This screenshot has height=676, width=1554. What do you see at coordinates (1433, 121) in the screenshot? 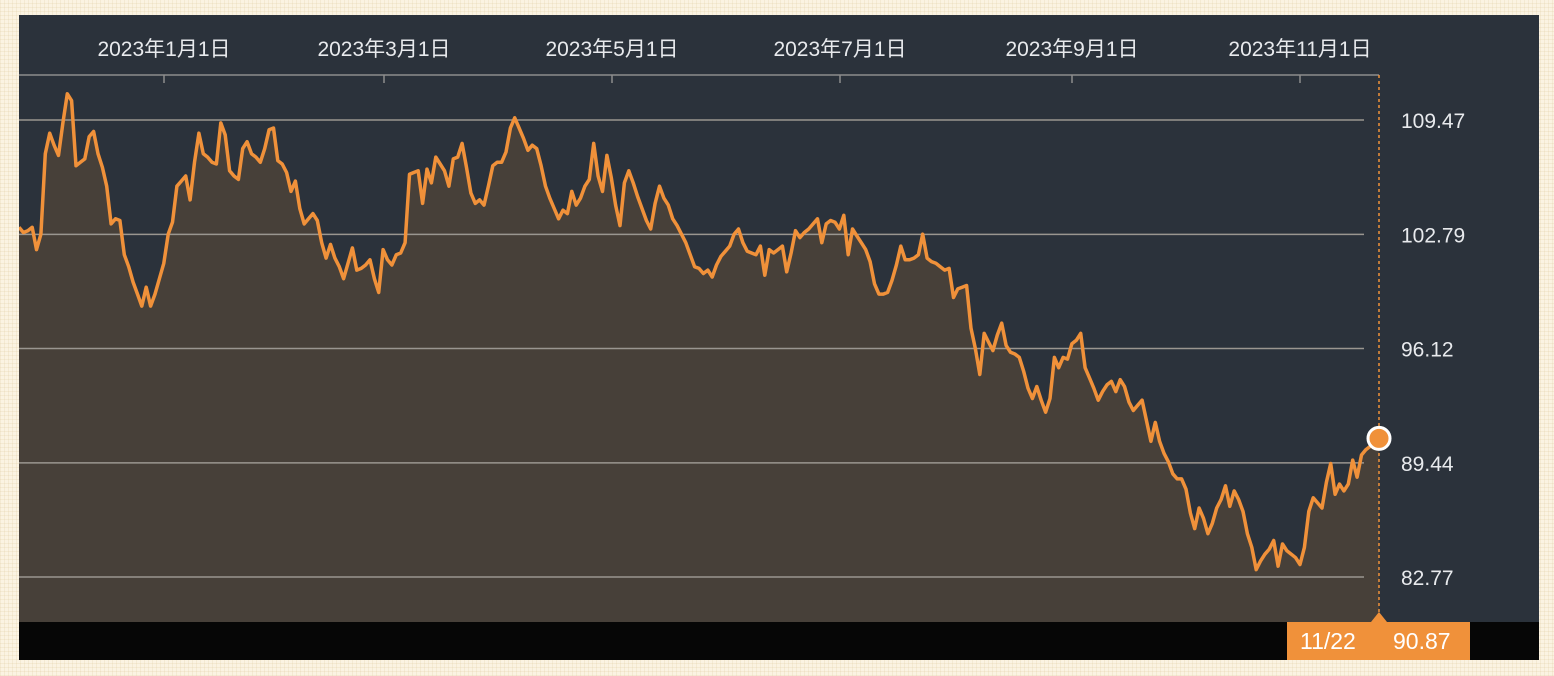
I see `y-tick-label: 109.47` at bounding box center [1433, 121].